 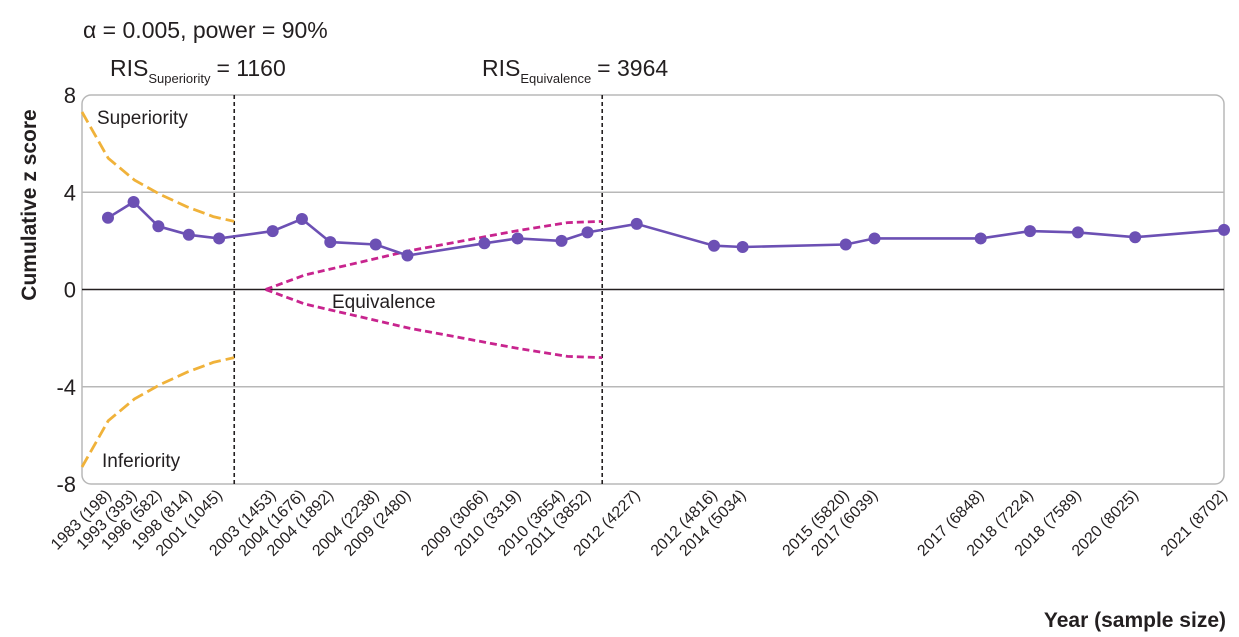 I want to click on ris-equivalence-label: RISEquivalence = 3964, so click(x=575, y=70).